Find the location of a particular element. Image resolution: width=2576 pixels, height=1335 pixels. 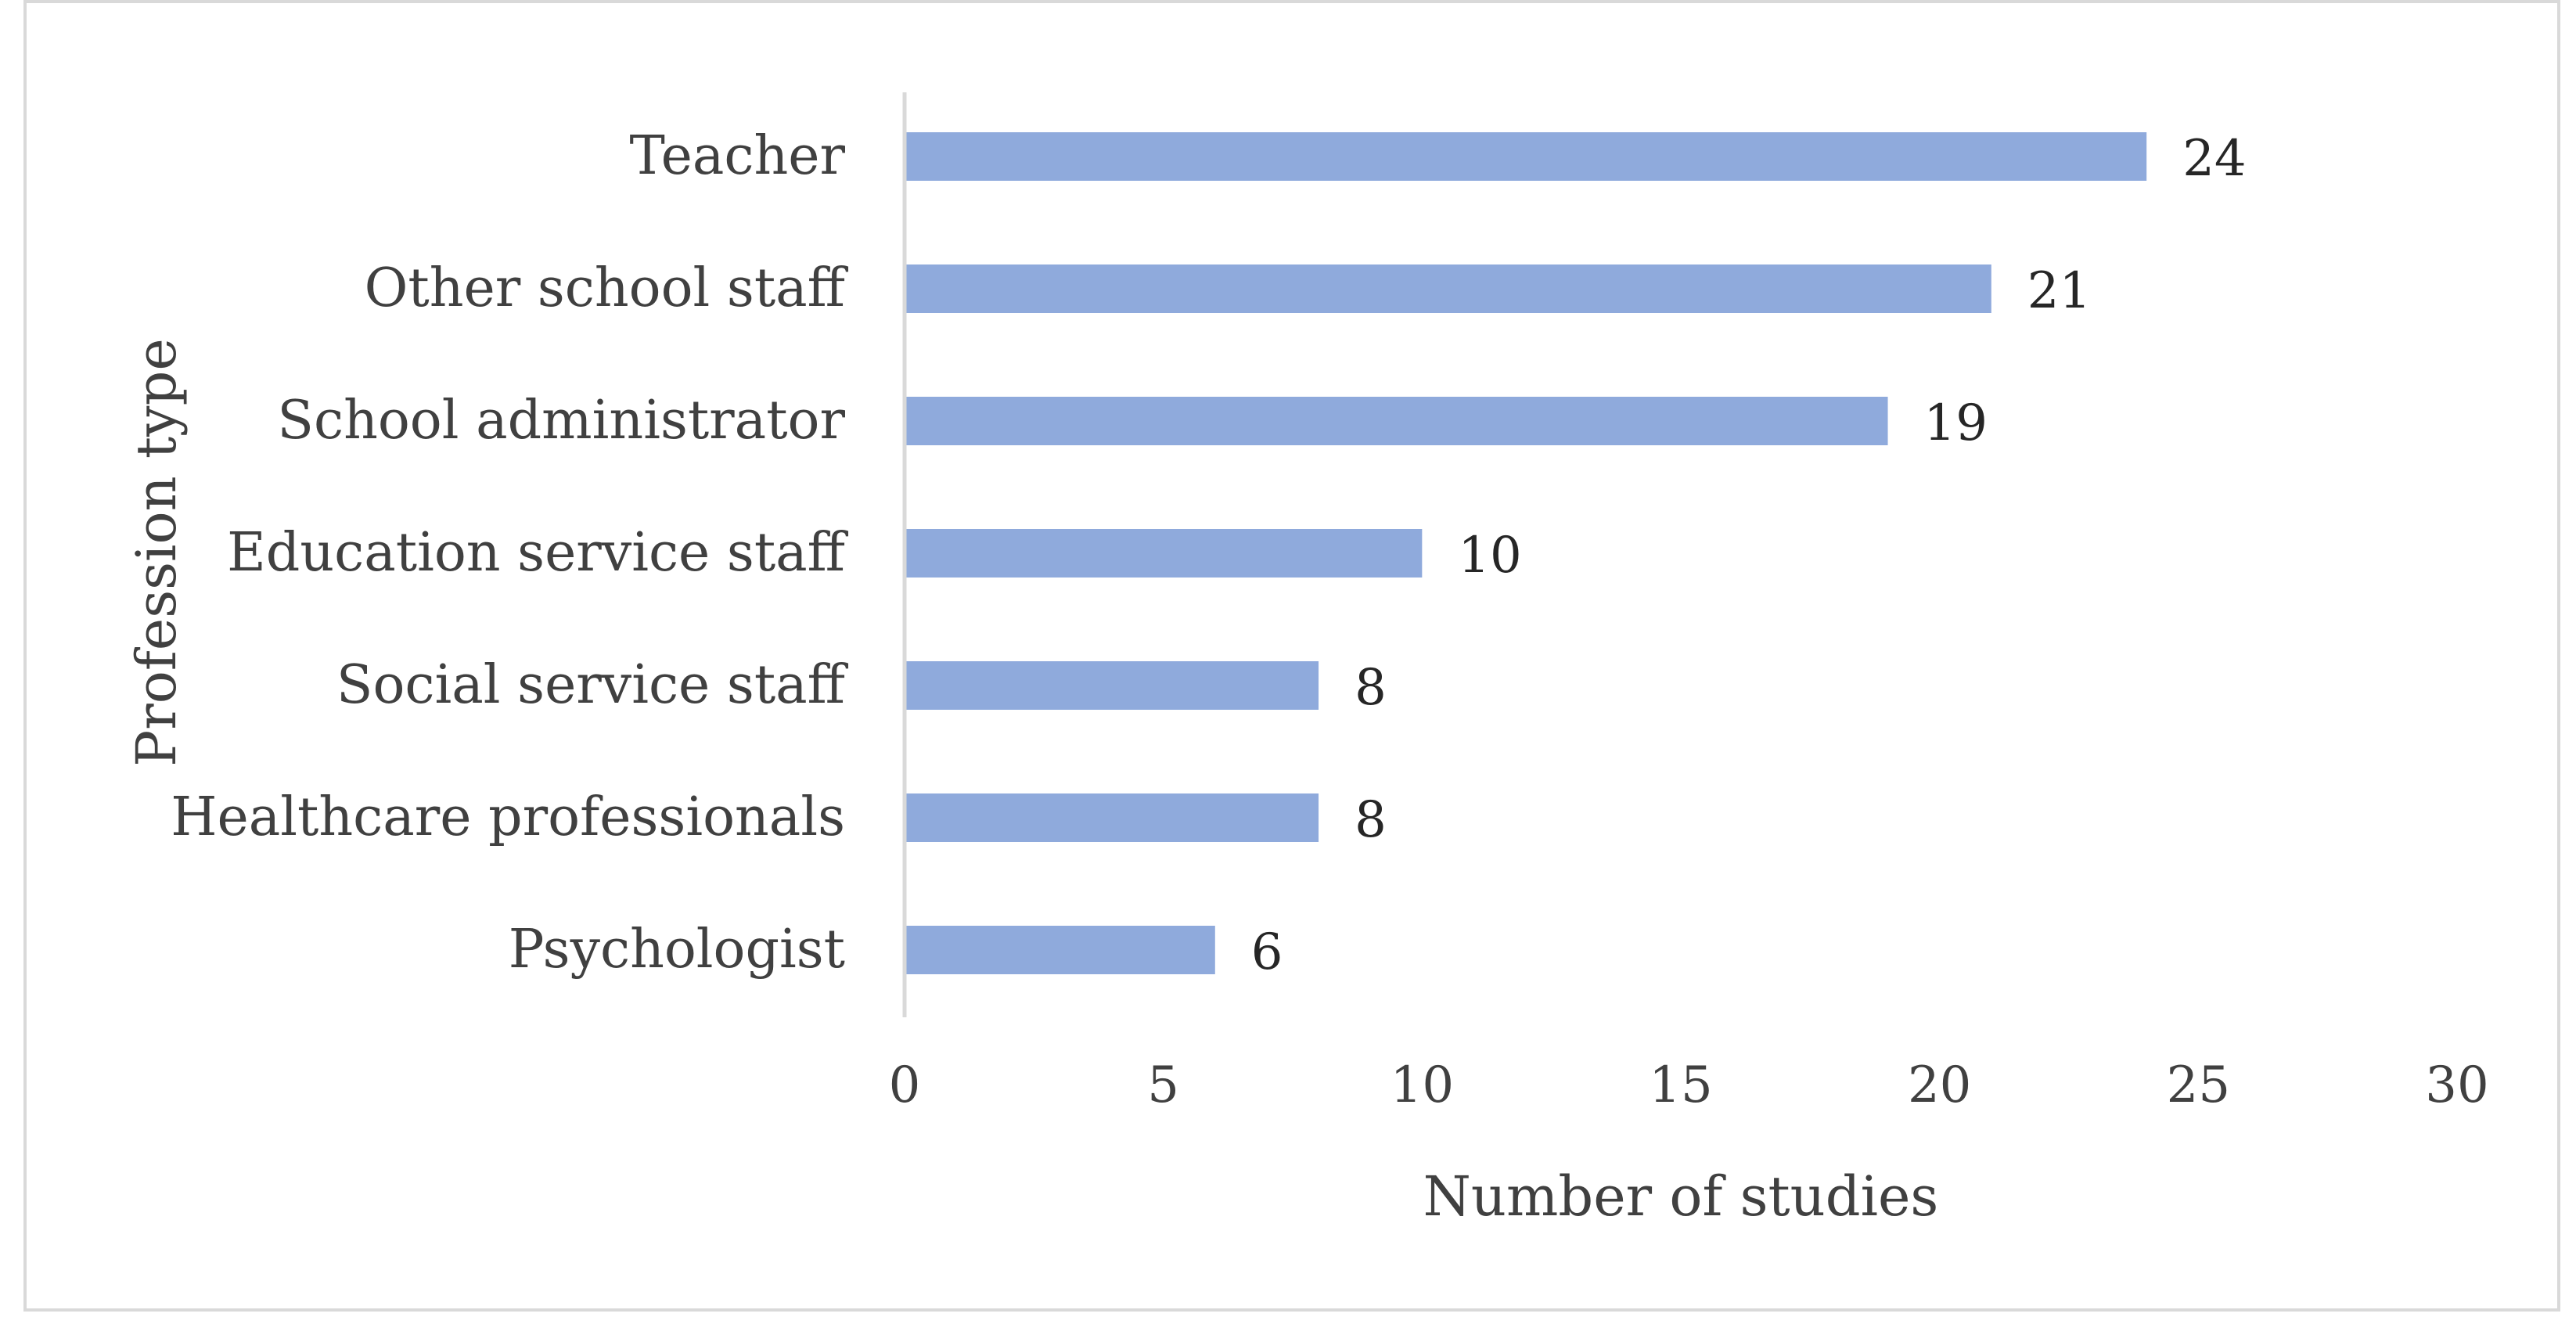

y-axis-title: Profession type is located at coordinates (157, 552).